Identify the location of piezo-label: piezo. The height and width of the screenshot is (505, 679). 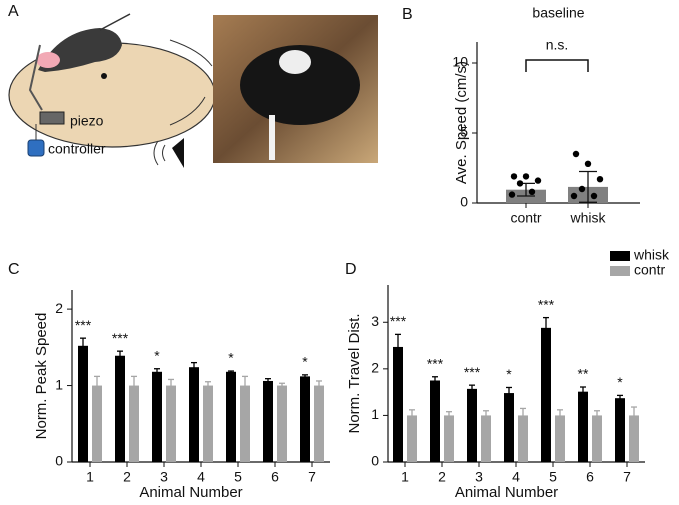
(87, 121).